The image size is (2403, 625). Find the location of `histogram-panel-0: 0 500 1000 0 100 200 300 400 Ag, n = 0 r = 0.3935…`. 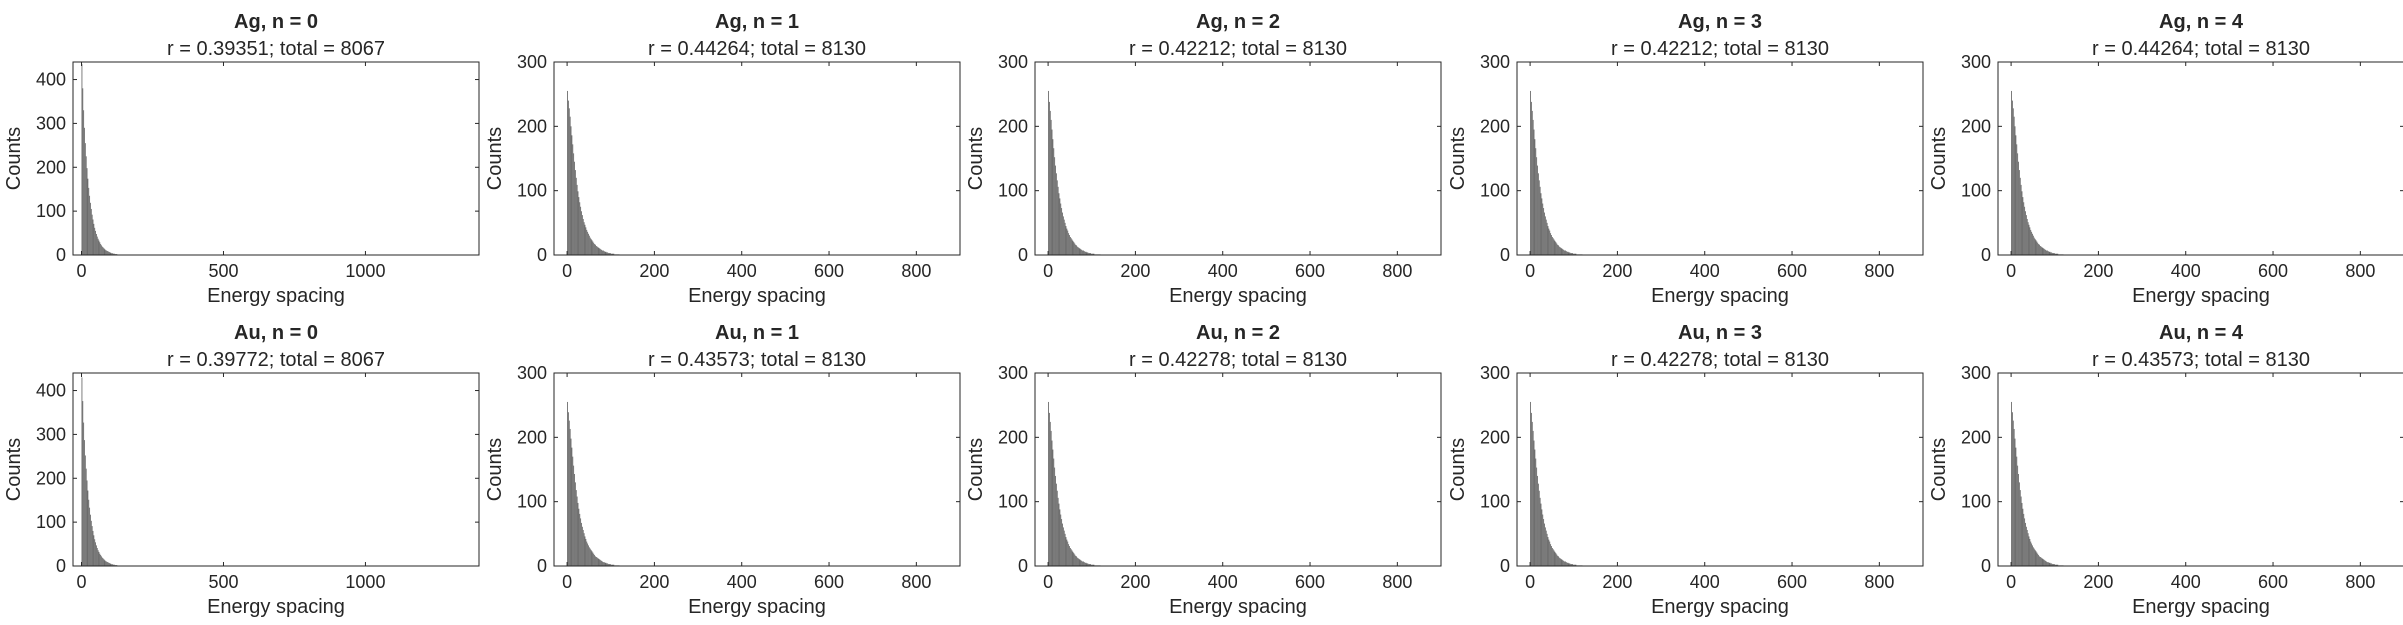

histogram-panel-0: 0 500 1000 0 100 200 300 400 Ag, n = 0 r = 0.3935… is located at coordinates (241, 159).